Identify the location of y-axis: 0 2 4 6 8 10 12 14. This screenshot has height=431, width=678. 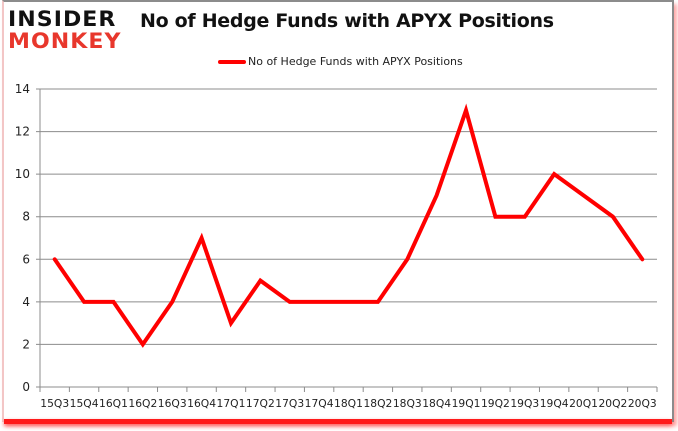
(28, 238).